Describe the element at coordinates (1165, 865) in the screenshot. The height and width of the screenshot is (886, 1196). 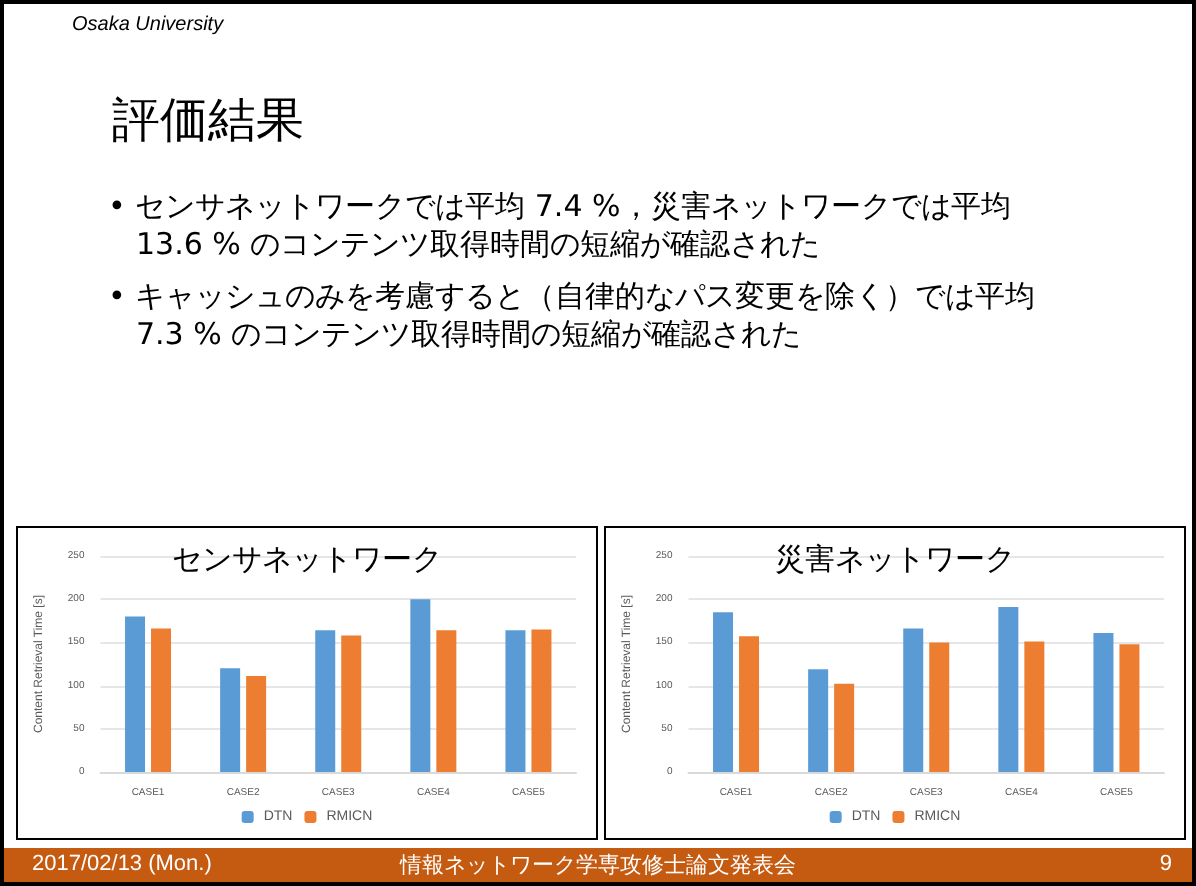
I see `text: 9` at that location.